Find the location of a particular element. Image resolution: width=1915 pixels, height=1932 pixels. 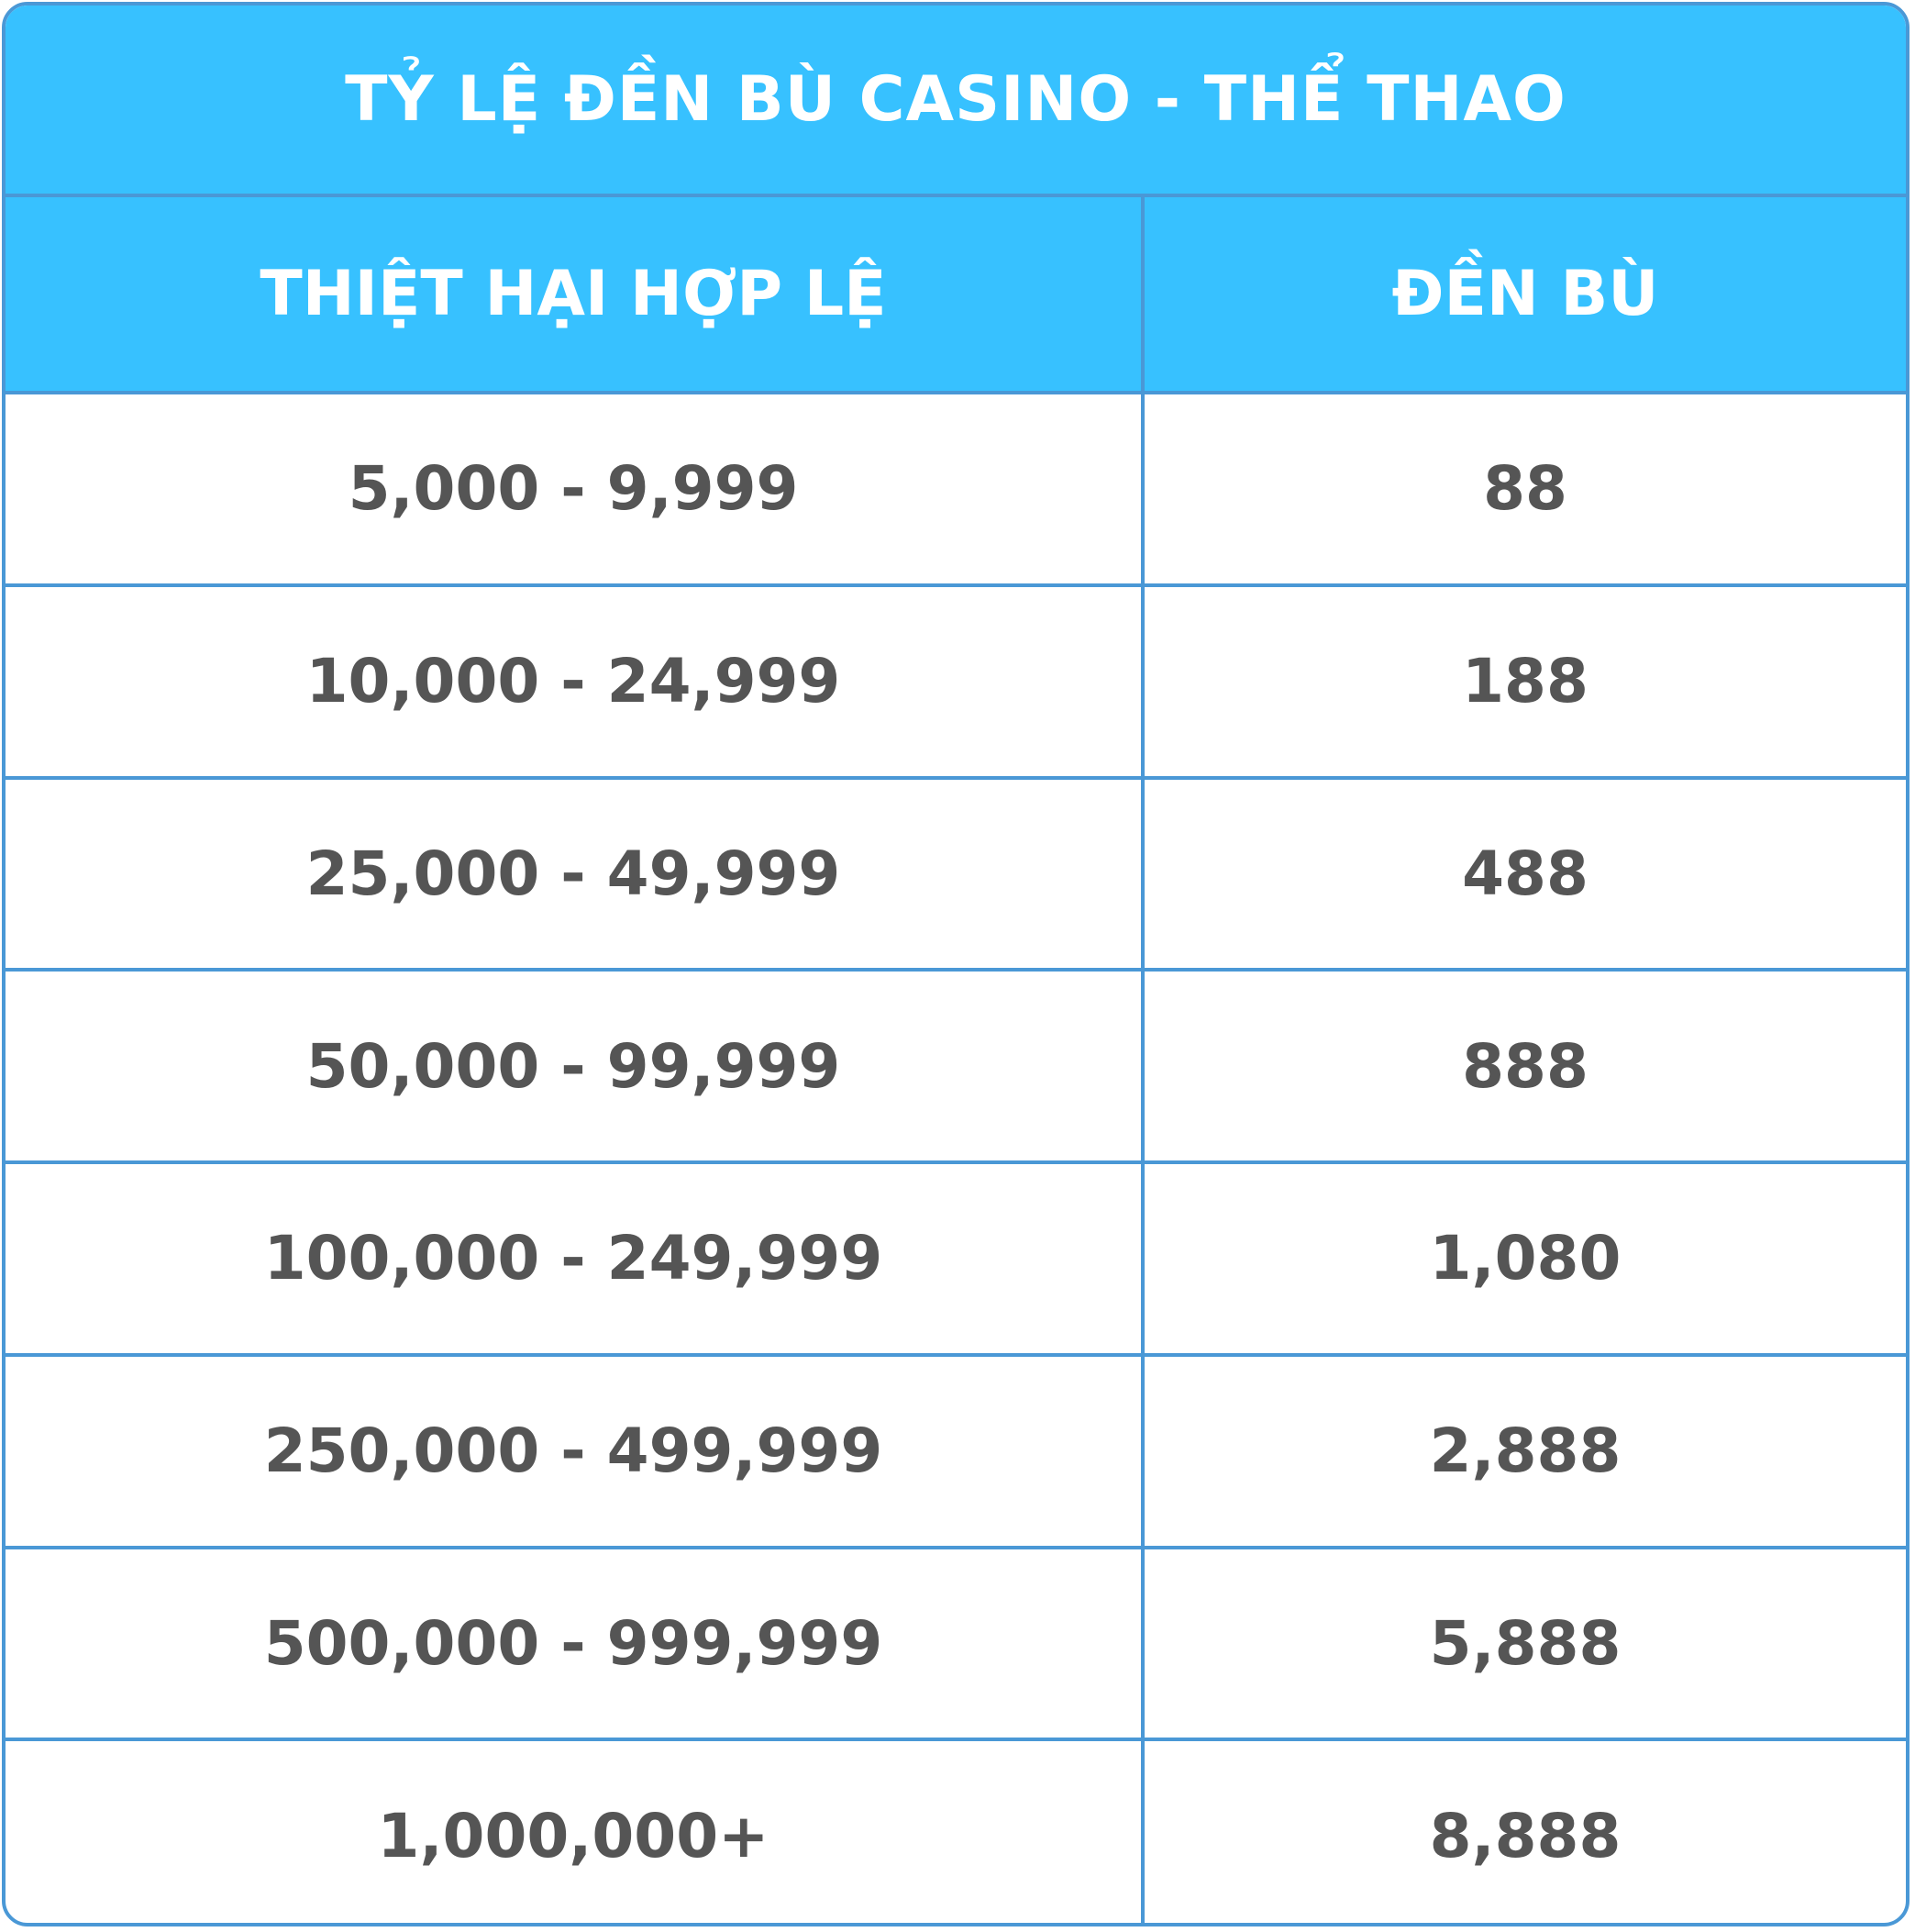

table-row: 5,000 - 9,999 88 is located at coordinates (956, 490).